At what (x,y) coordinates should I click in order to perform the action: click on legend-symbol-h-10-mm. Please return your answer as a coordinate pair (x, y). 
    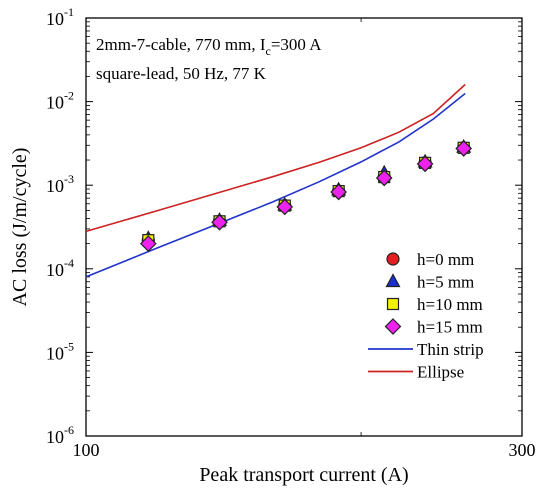
    Looking at the image, I should click on (393, 304).